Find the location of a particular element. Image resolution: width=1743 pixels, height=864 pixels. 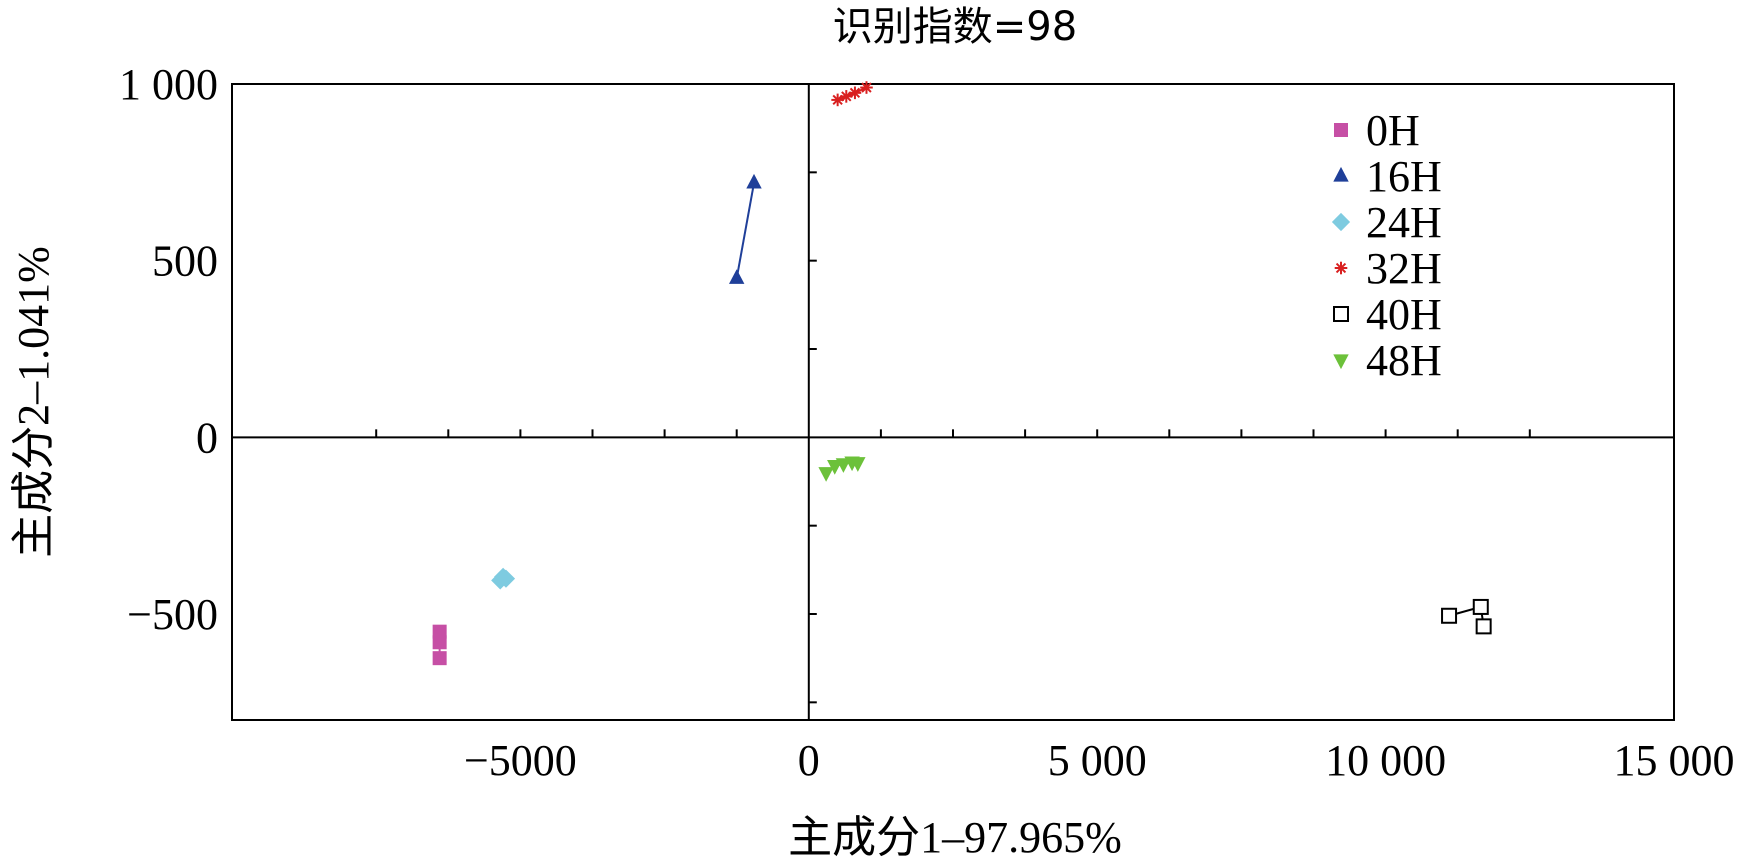

legend-item-0H: 0H is located at coordinates (1377, 130).